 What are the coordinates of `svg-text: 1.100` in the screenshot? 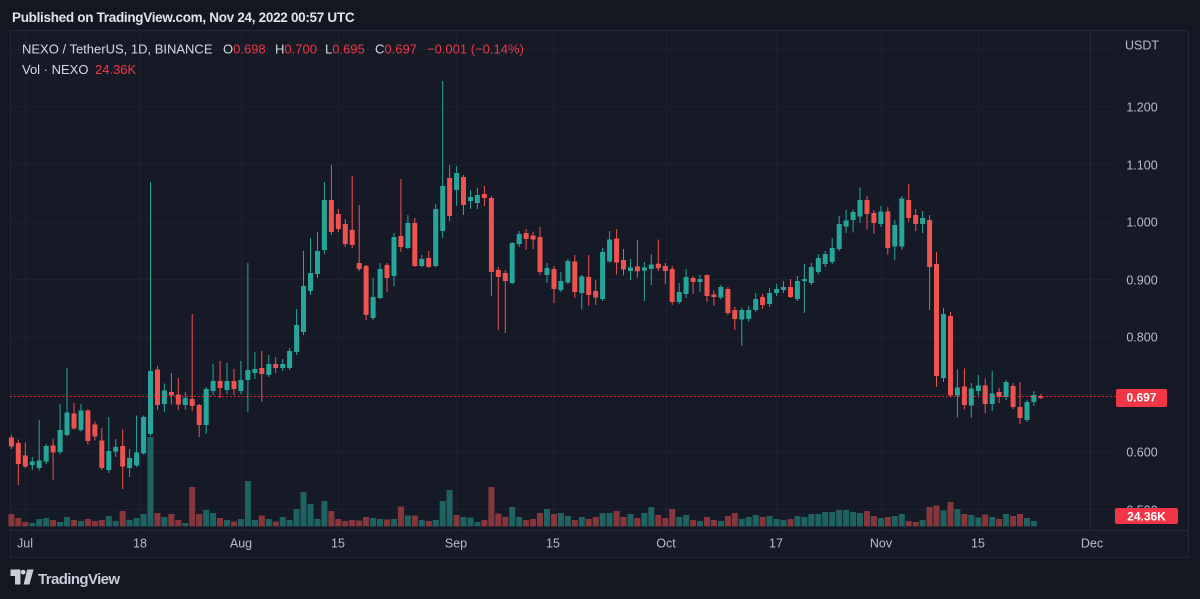 It's located at (1141, 166).